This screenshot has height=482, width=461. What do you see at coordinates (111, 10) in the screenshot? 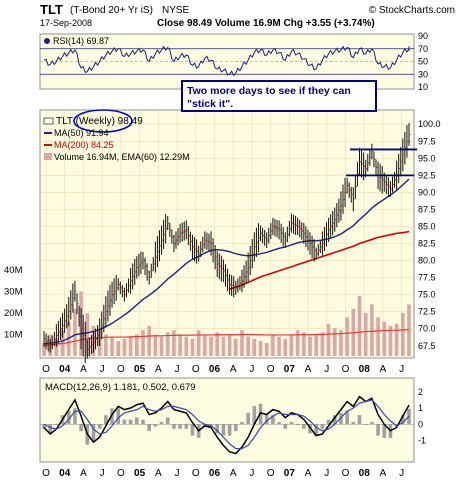
I see `security-name: (T-Bond 20+ Yr iS)` at bounding box center [111, 10].